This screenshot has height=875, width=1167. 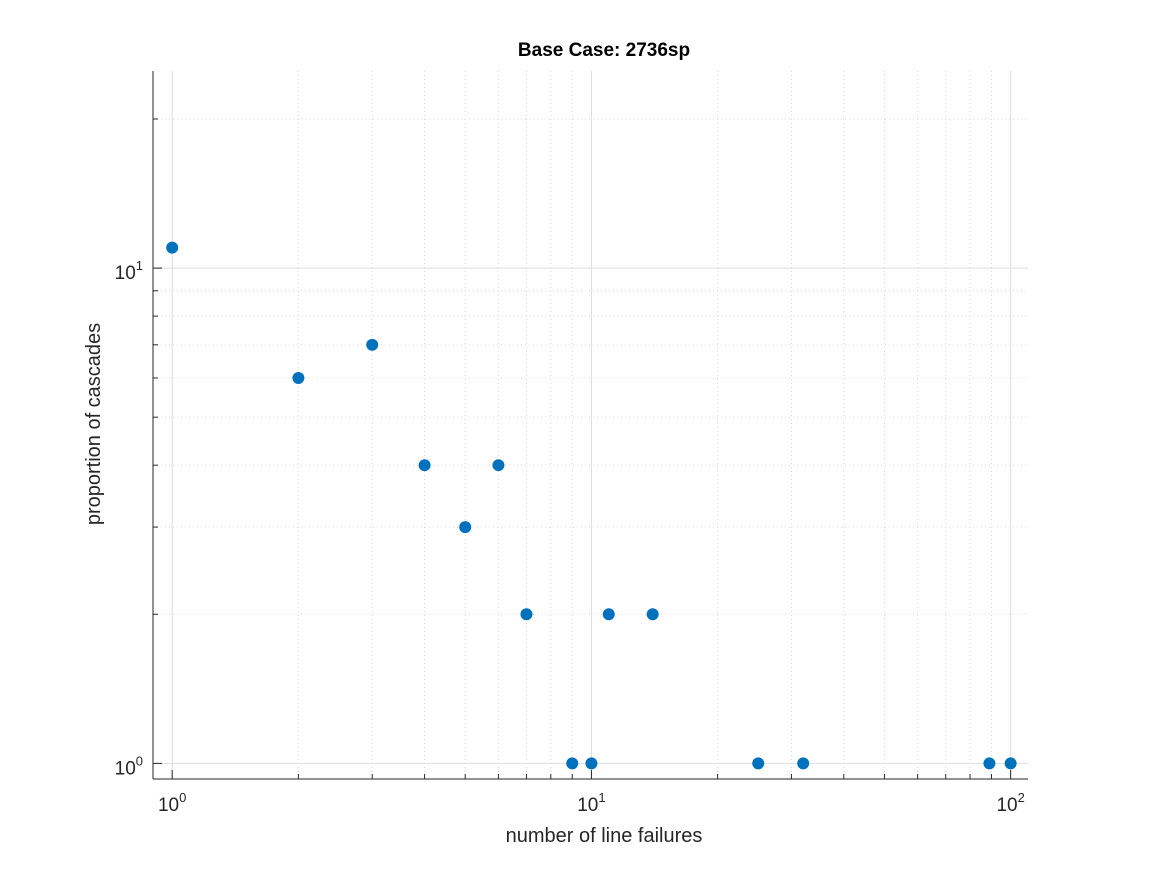 I want to click on x-tick-label: 10⁰, so click(x=172, y=803).